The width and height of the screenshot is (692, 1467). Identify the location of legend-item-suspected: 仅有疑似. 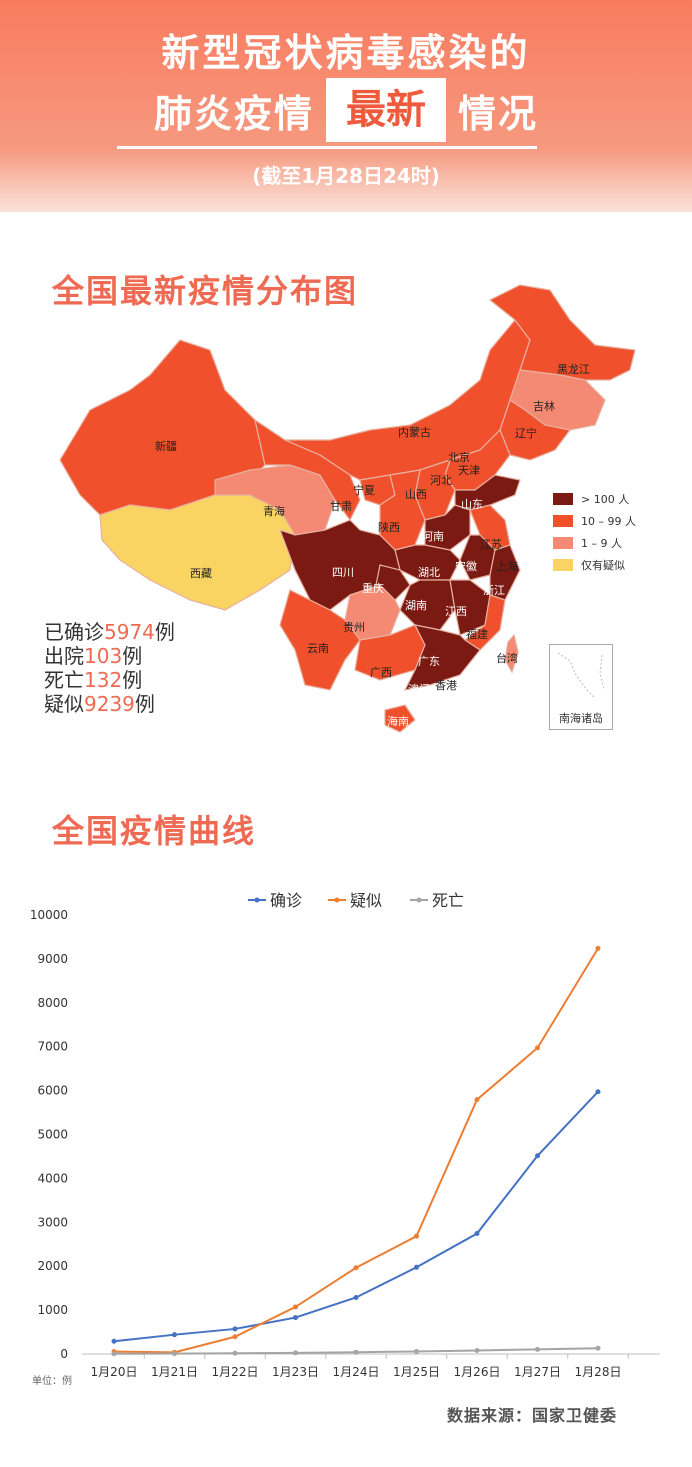
(594, 565).